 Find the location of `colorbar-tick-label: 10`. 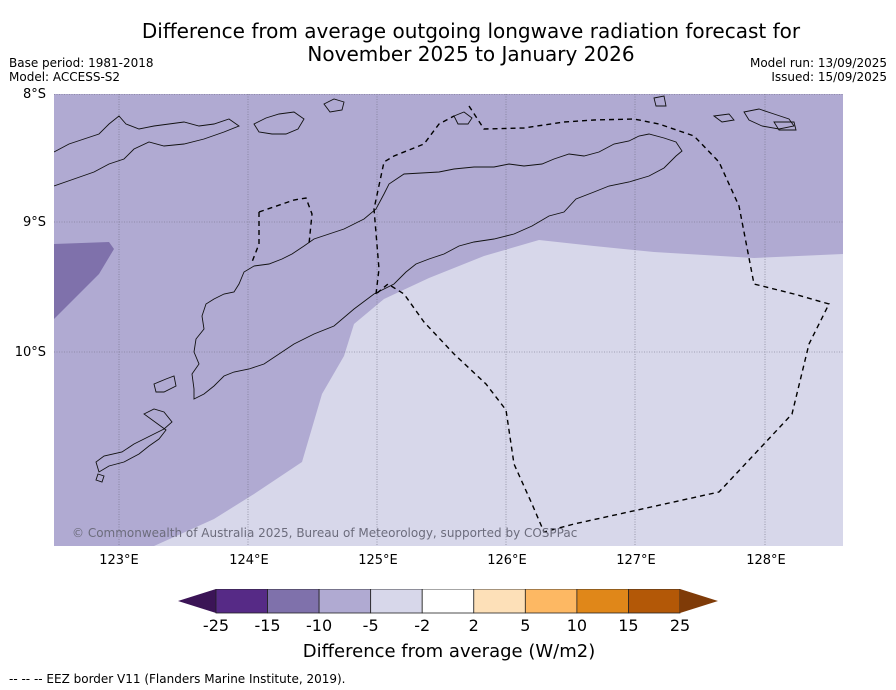

colorbar-tick-label: 10 is located at coordinates (577, 625).